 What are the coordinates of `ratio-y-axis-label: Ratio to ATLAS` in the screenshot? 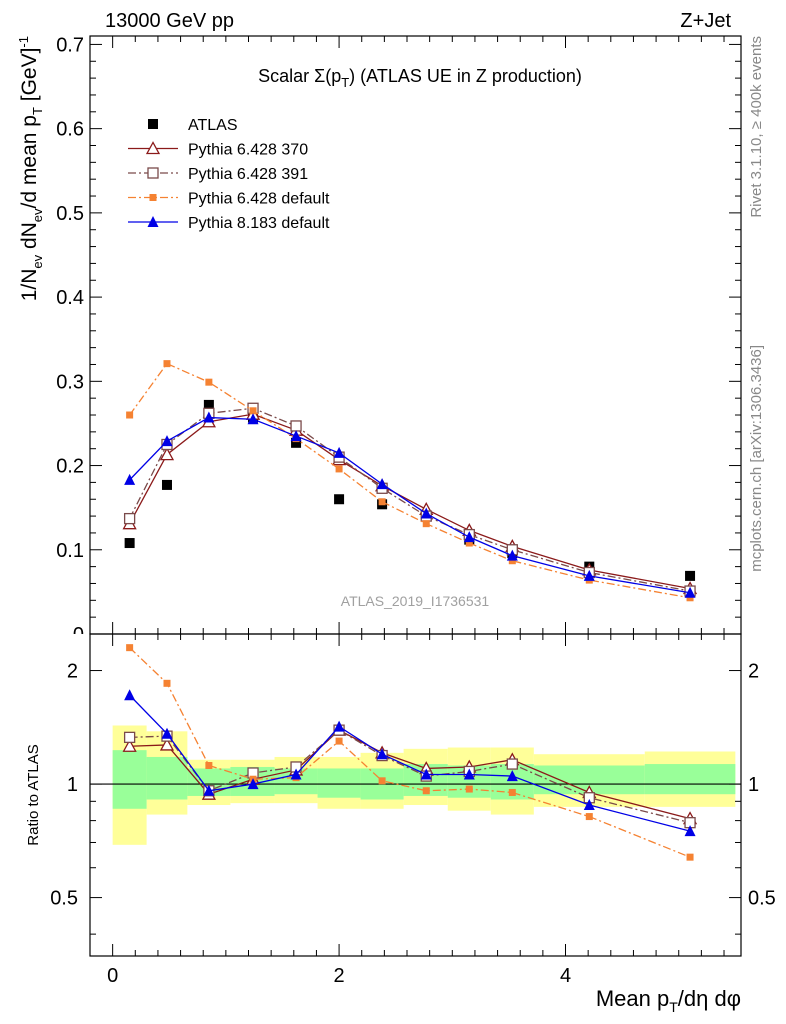 It's located at (33, 794).